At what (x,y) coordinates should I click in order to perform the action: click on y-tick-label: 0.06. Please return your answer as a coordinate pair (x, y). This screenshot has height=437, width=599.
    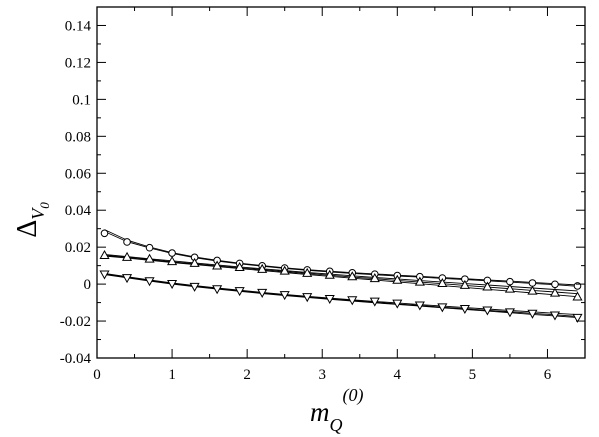
    Looking at the image, I should click on (78, 174).